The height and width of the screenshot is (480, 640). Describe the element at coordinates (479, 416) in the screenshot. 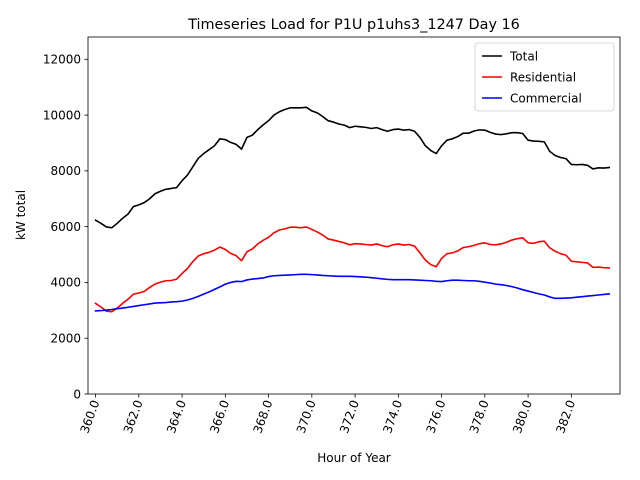

I see `x-tick-label: 378.0` at that location.